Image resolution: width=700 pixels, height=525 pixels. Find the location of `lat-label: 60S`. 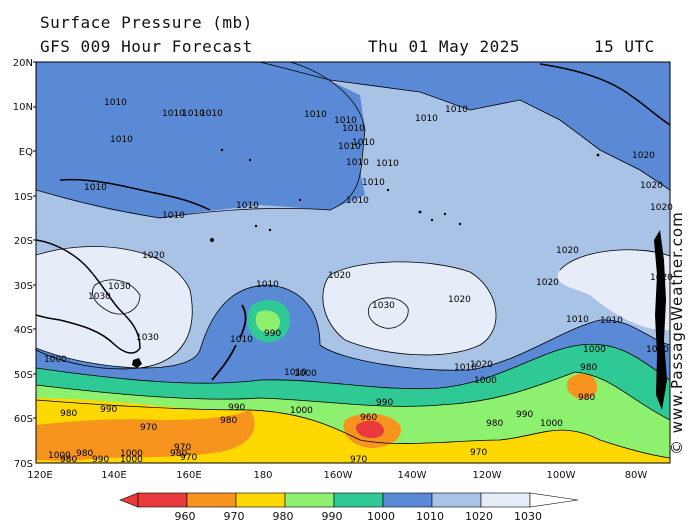

lat-label: 60S is located at coordinates (23, 419).